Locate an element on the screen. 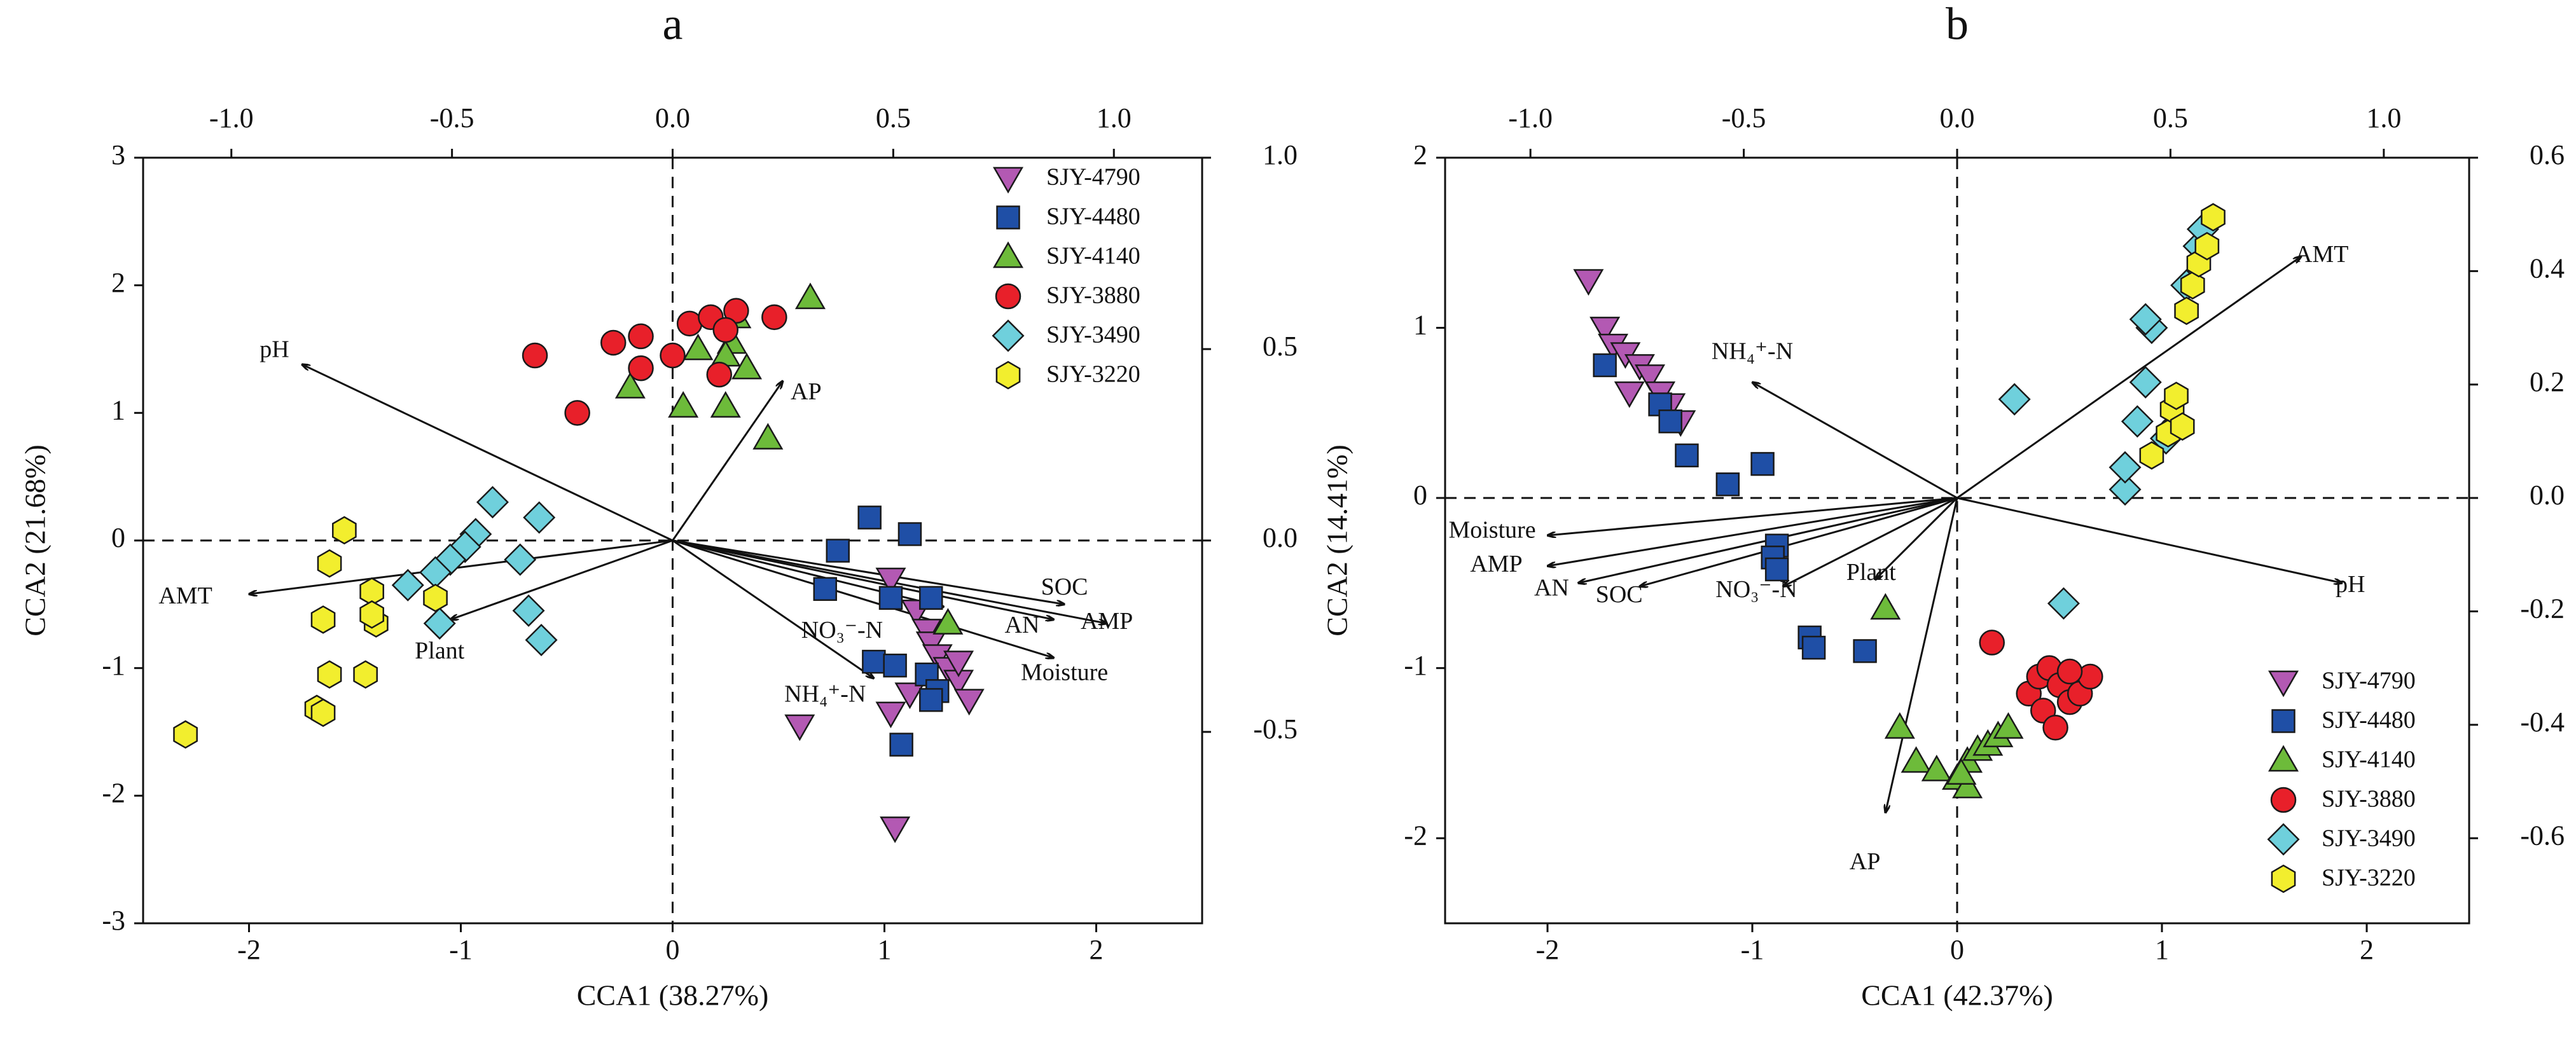 The width and height of the screenshot is (2576, 1060). env-arrow-label: NH₄⁺-N is located at coordinates (825, 694).